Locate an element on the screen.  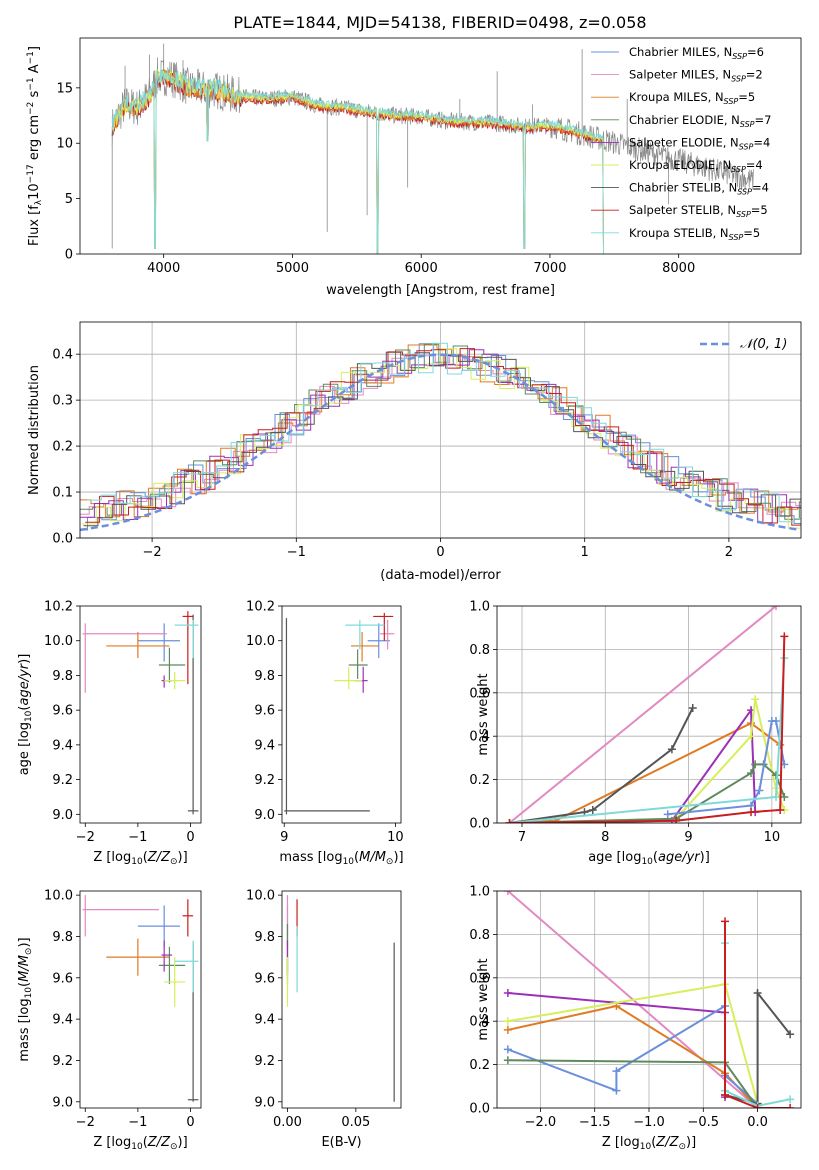
x-tick-label: 8 is located at coordinates (605, 837).